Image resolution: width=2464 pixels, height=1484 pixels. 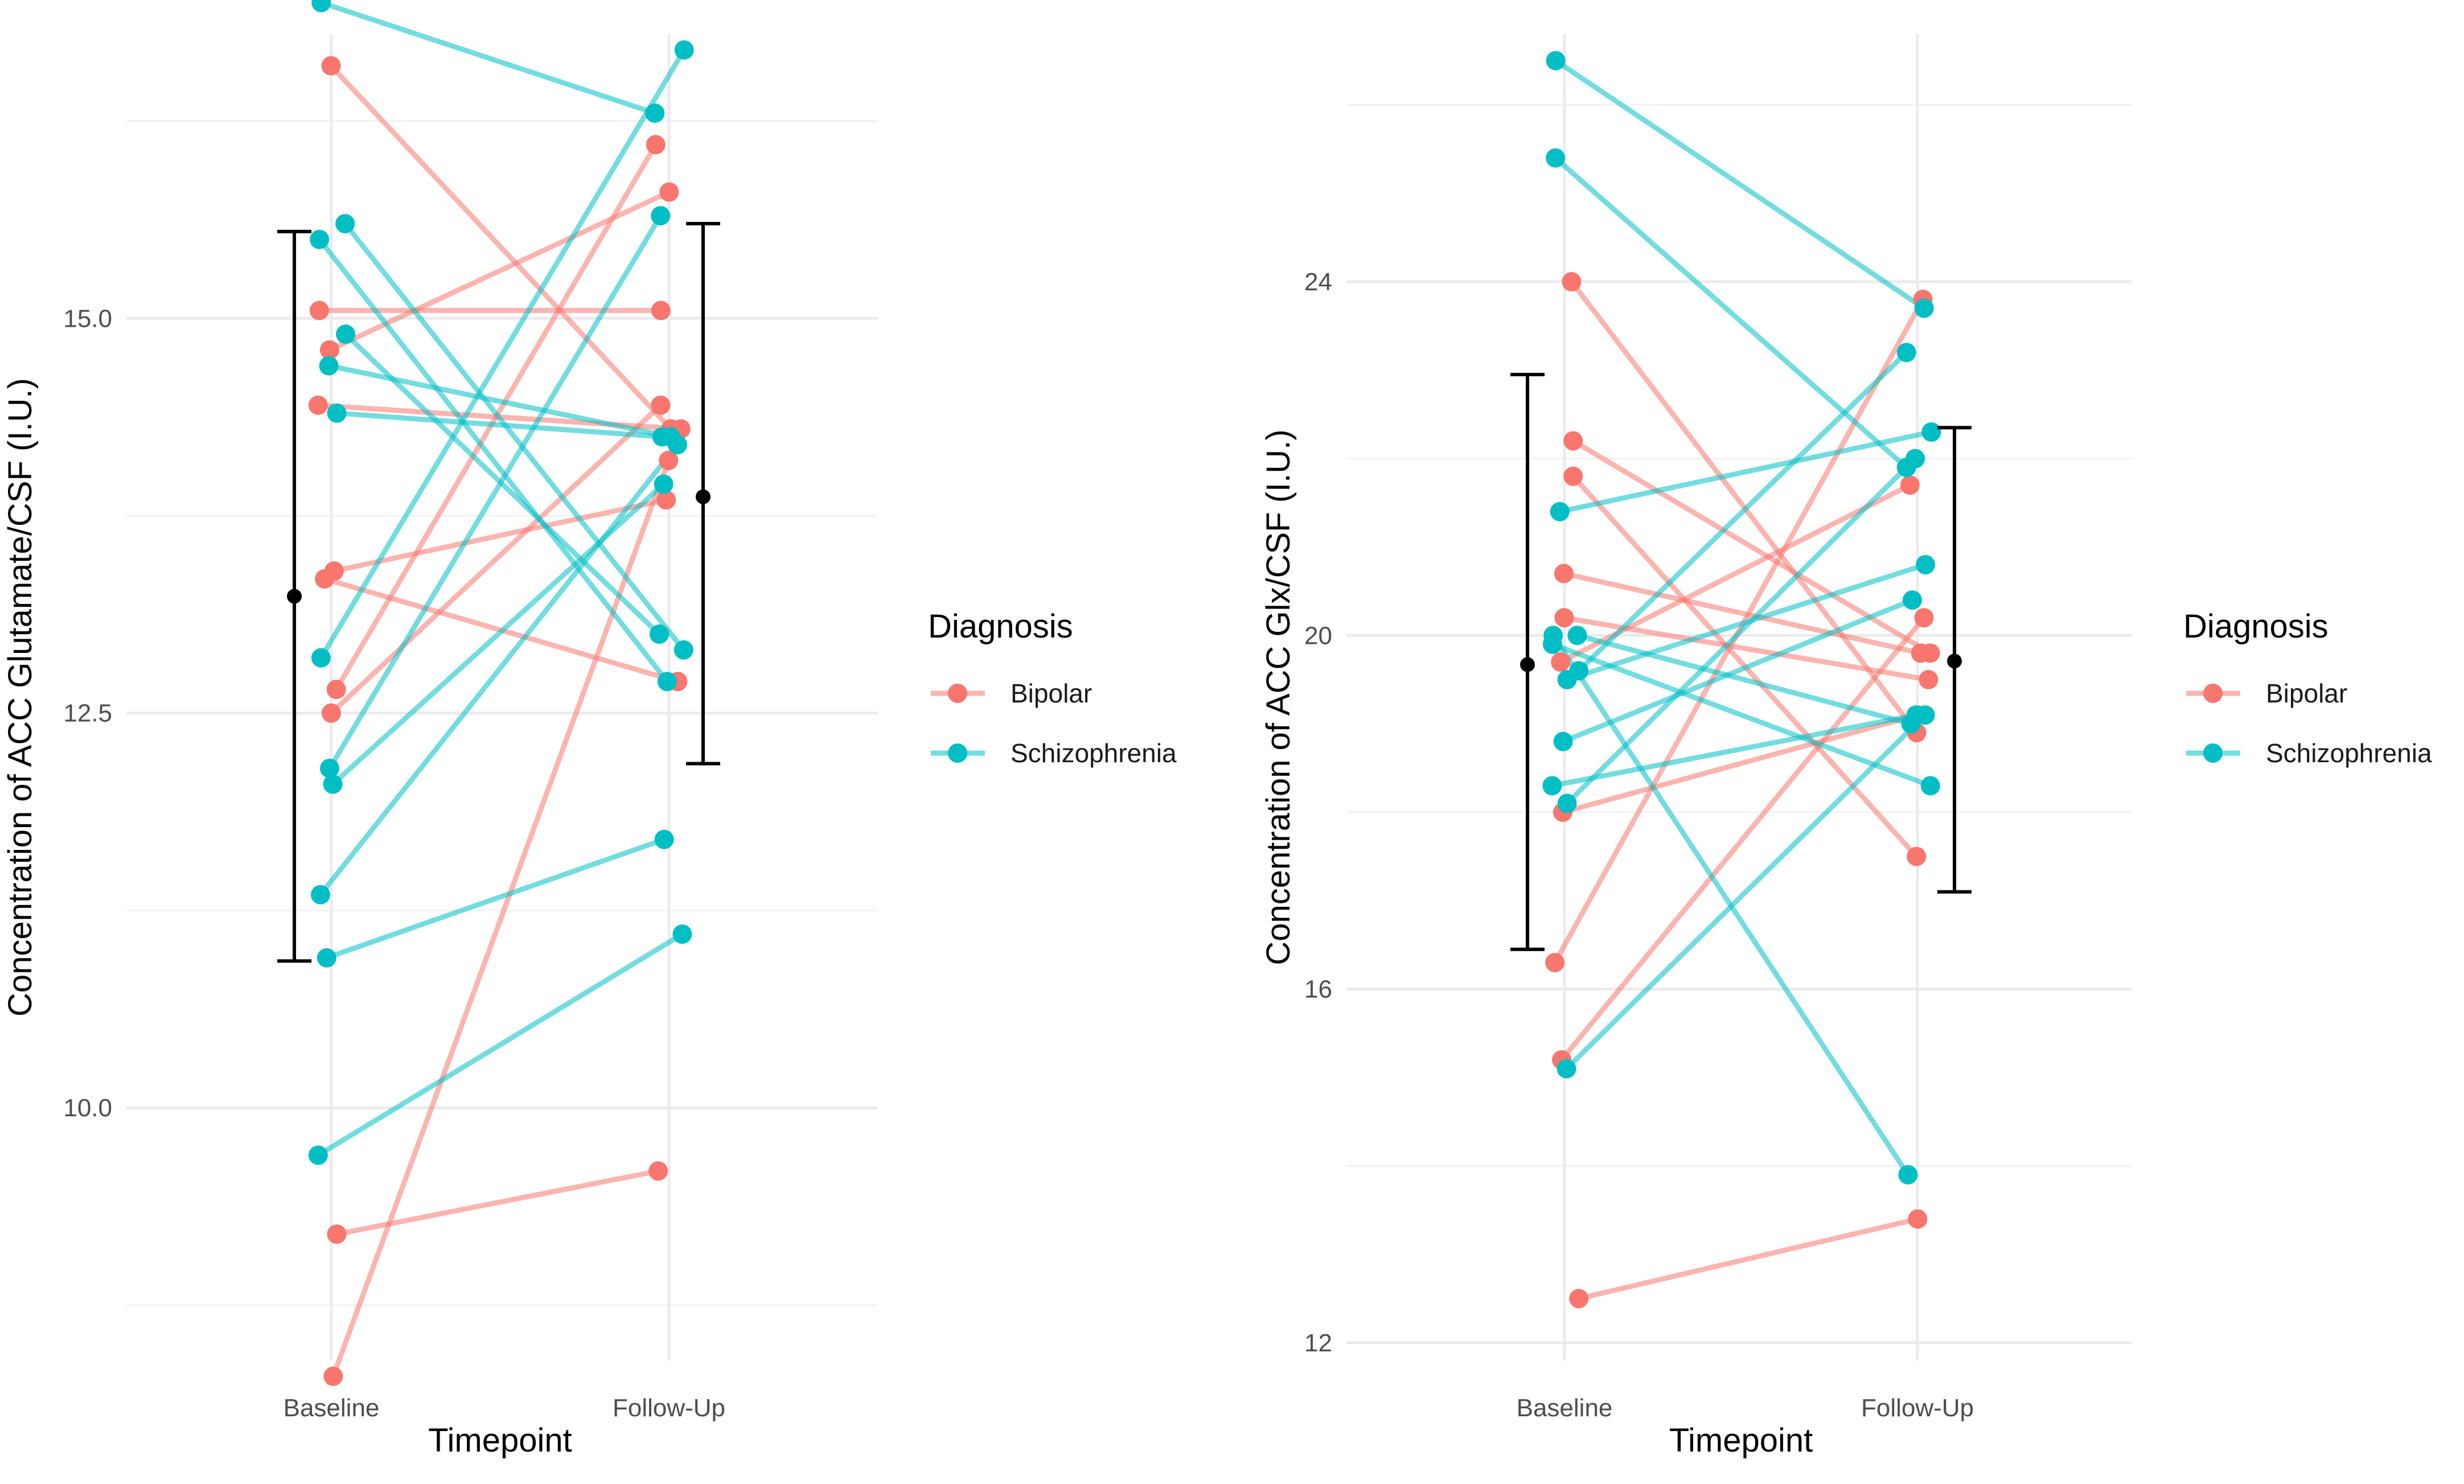 I want to click on legend-title: Diagnosis, so click(x=2256, y=626).